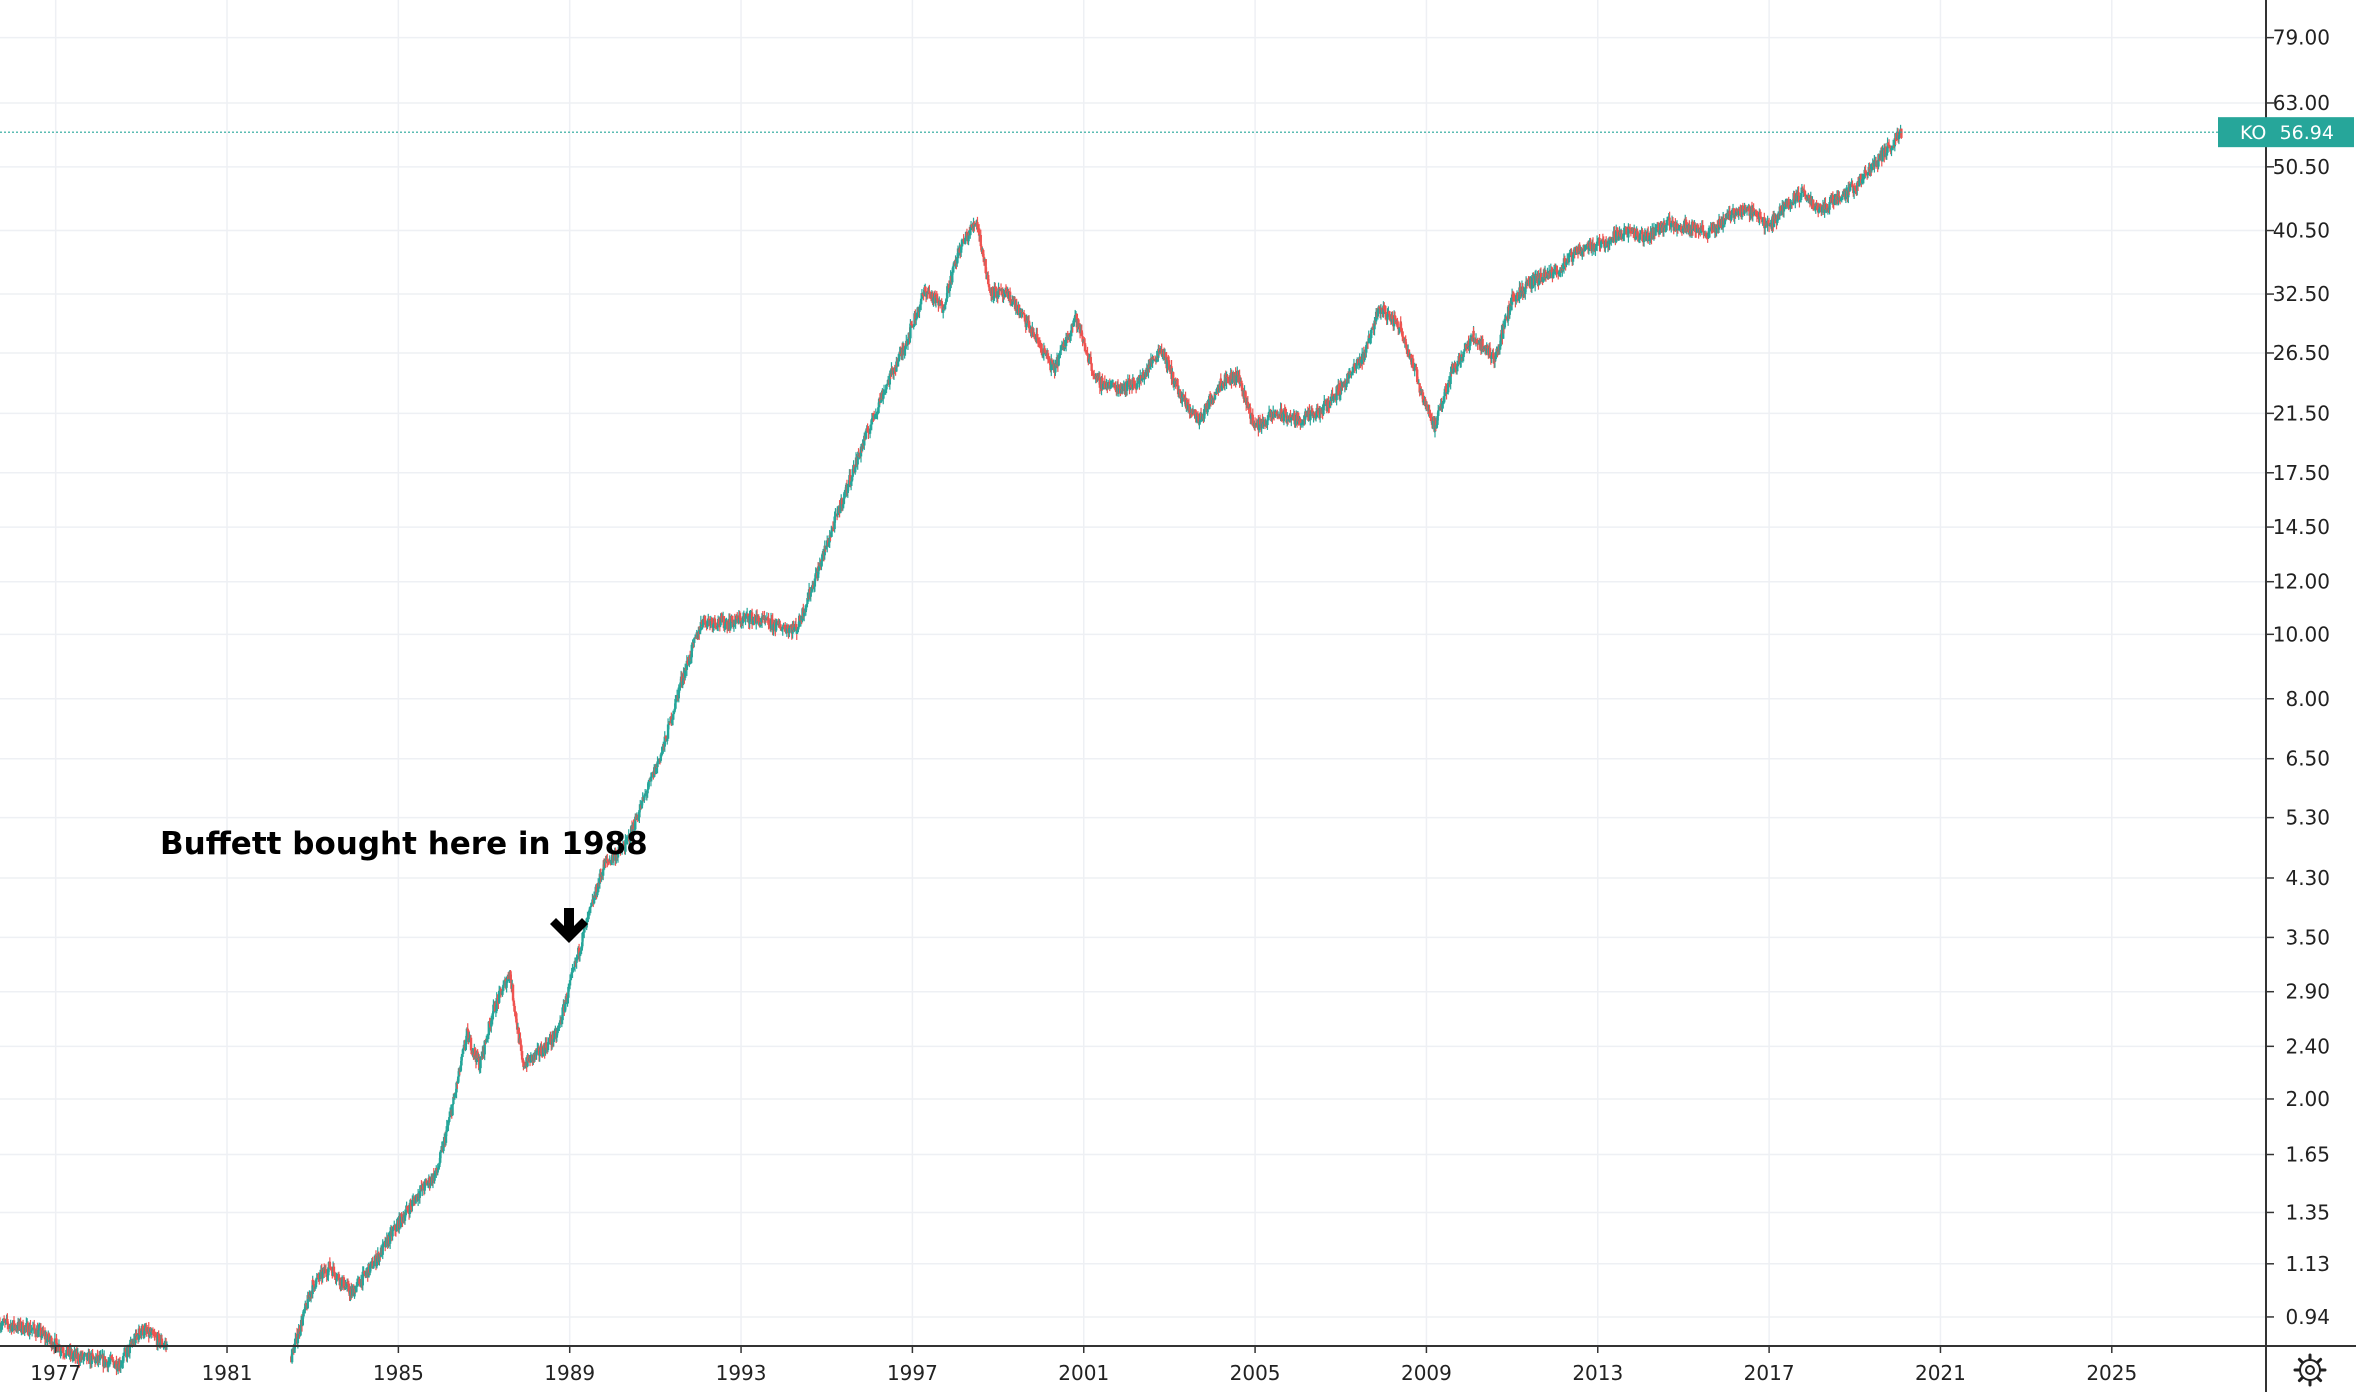  Describe the element at coordinates (2307, 1046) in the screenshot. I see `y-tick-label: 2.40` at that location.